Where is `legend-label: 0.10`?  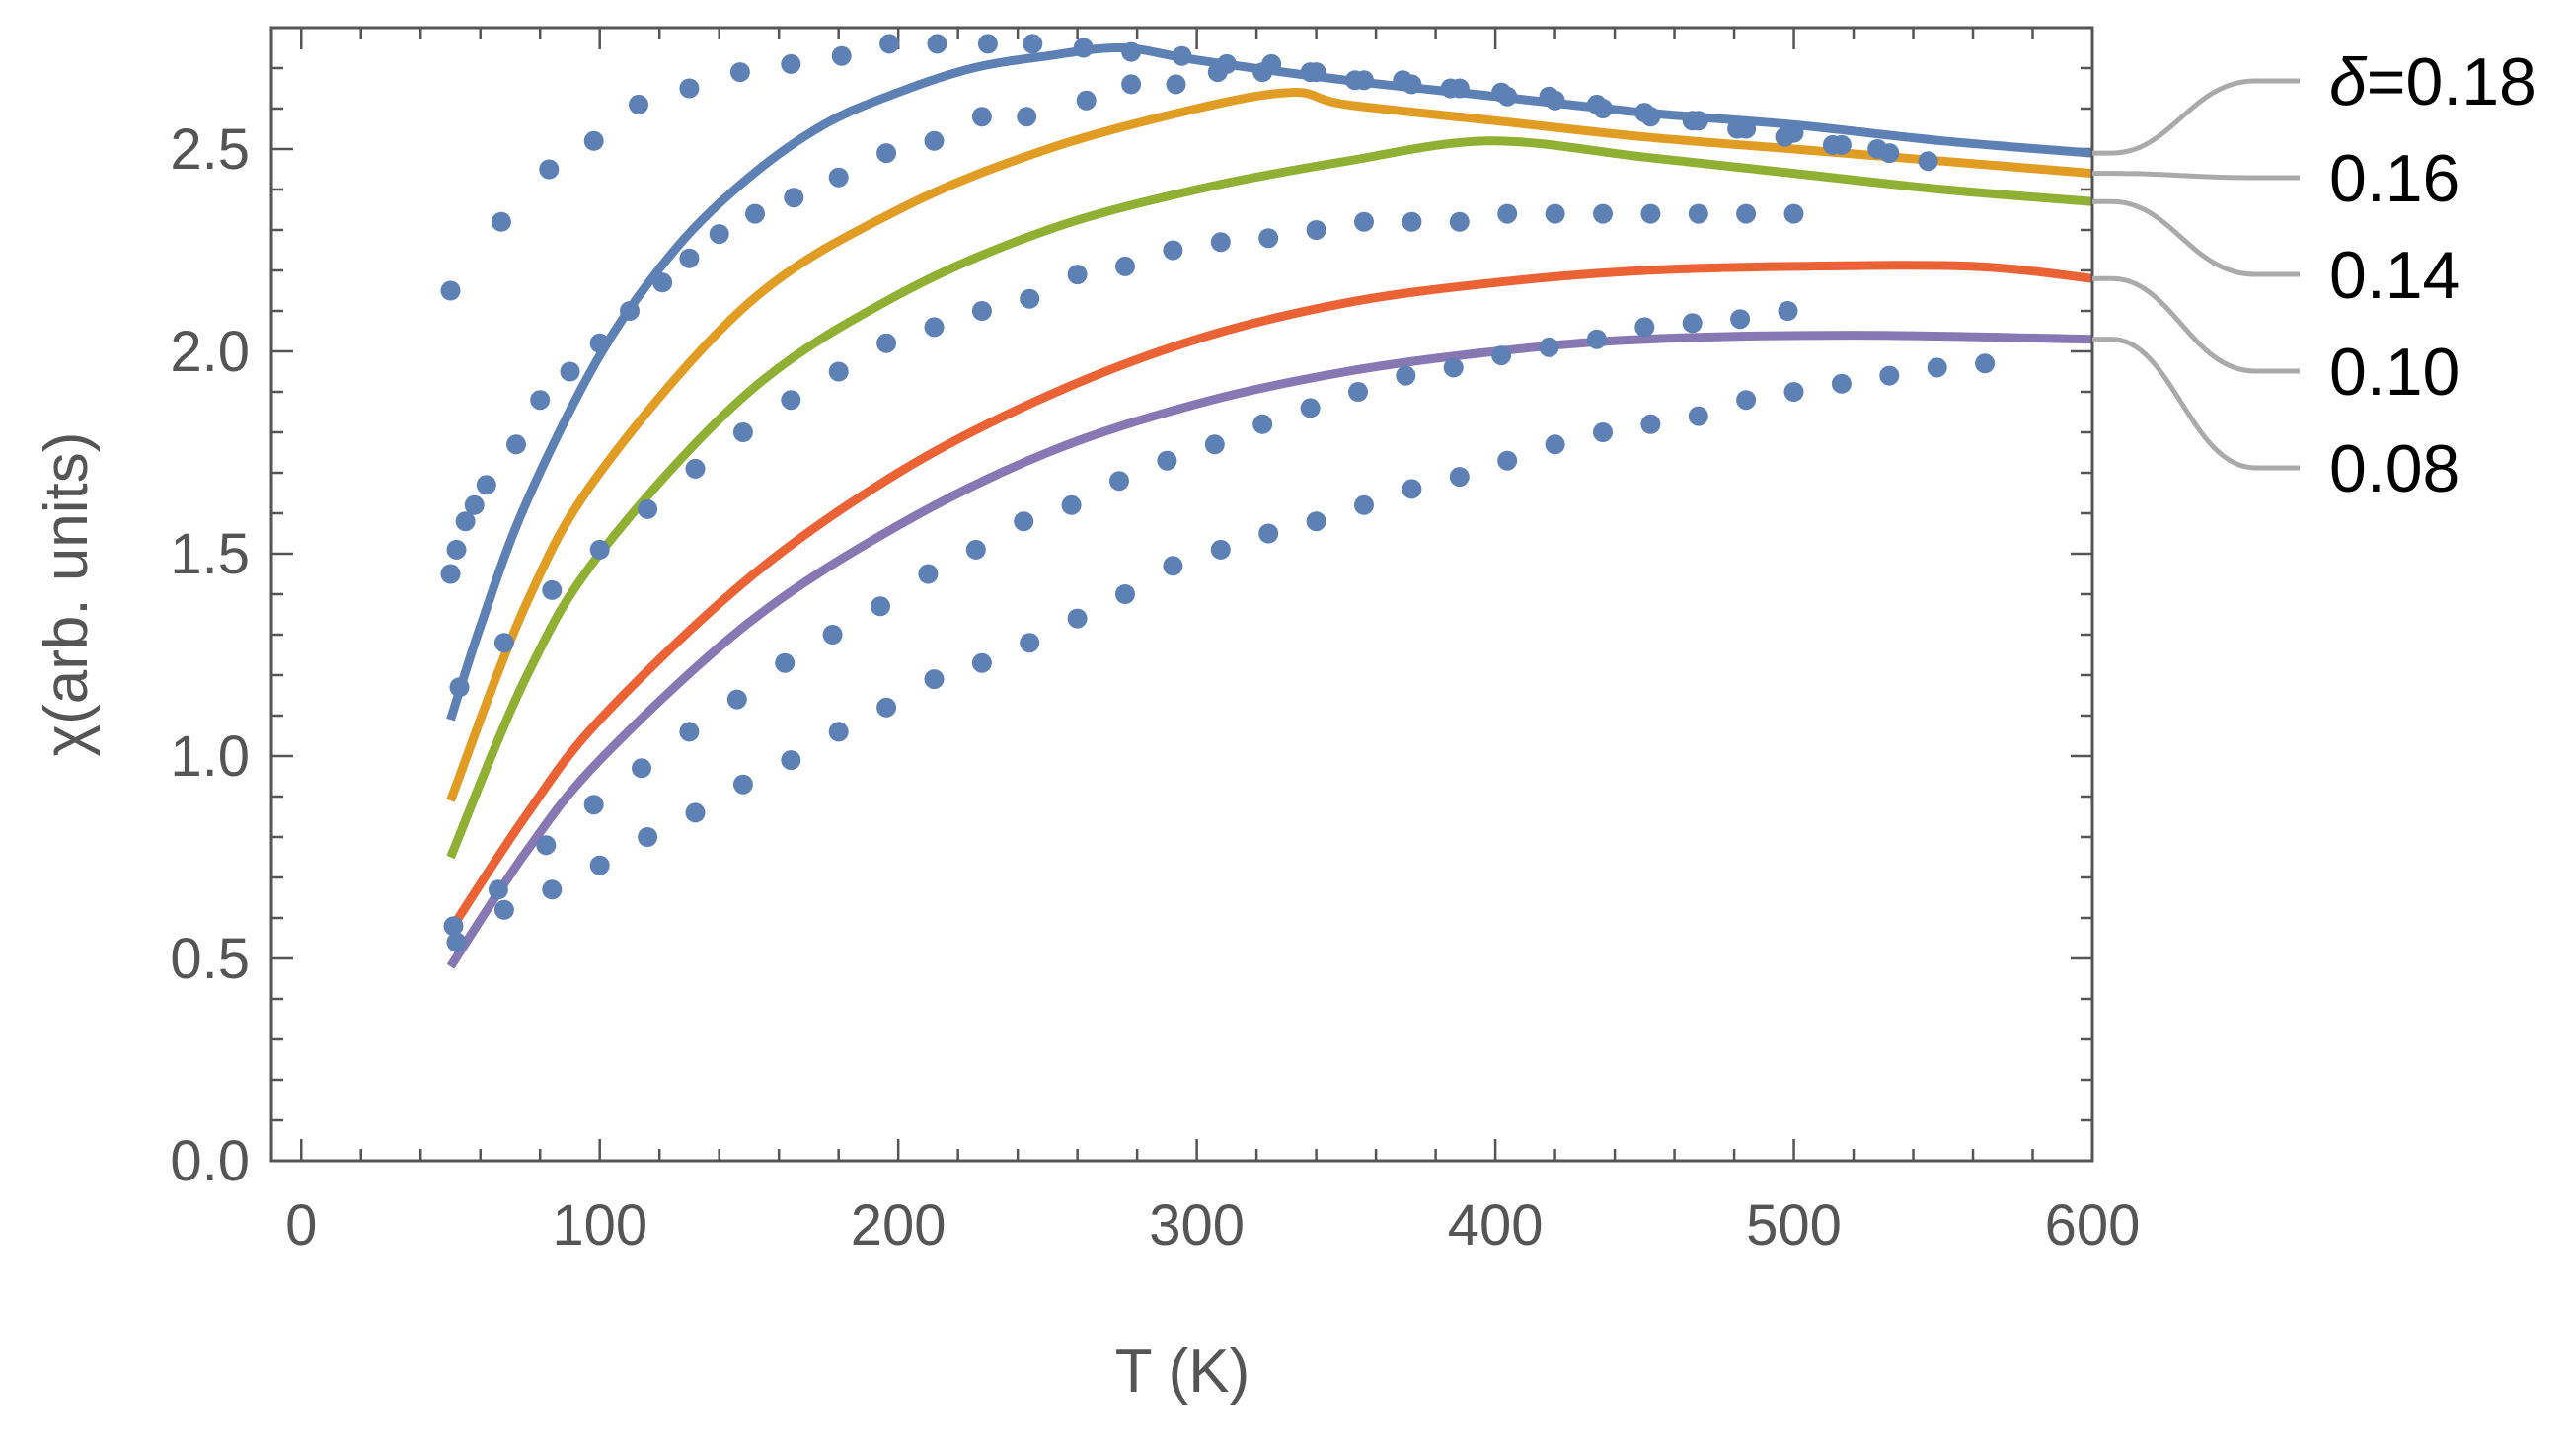
legend-label: 0.10 is located at coordinates (2394, 372).